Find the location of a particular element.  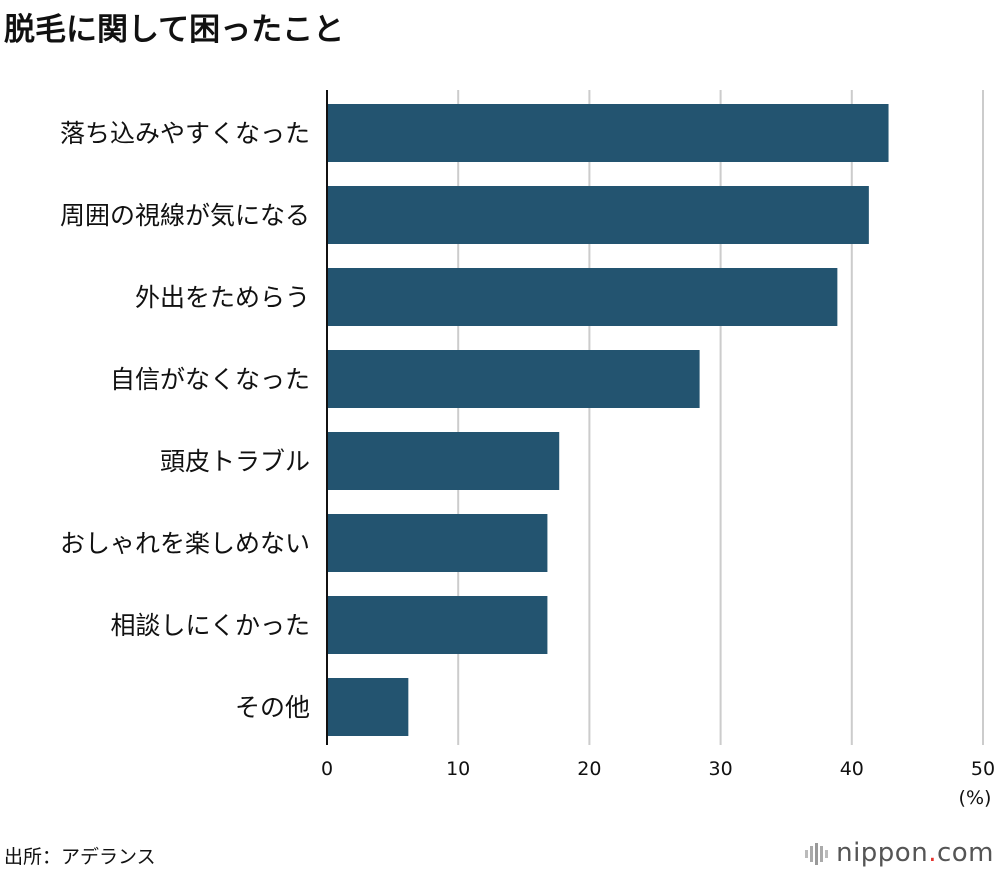

x-tick-label: 0 is located at coordinates (327, 769).